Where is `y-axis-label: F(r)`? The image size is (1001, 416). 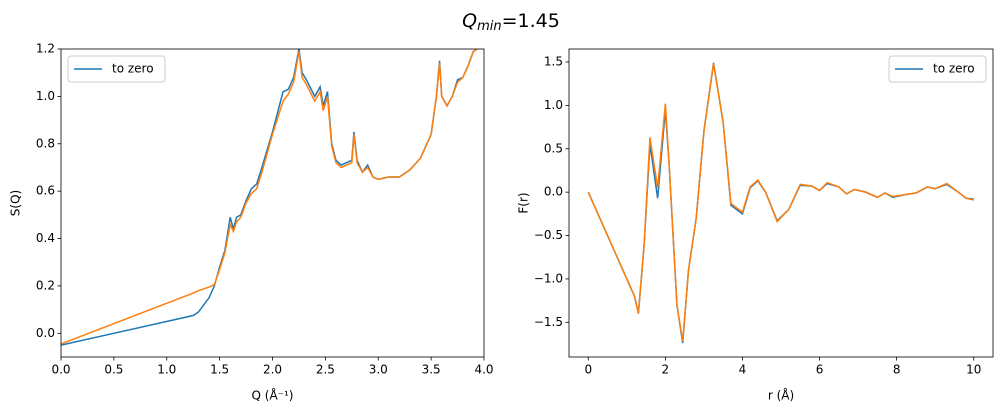
y-axis-label: F(r) is located at coordinates (524, 202).